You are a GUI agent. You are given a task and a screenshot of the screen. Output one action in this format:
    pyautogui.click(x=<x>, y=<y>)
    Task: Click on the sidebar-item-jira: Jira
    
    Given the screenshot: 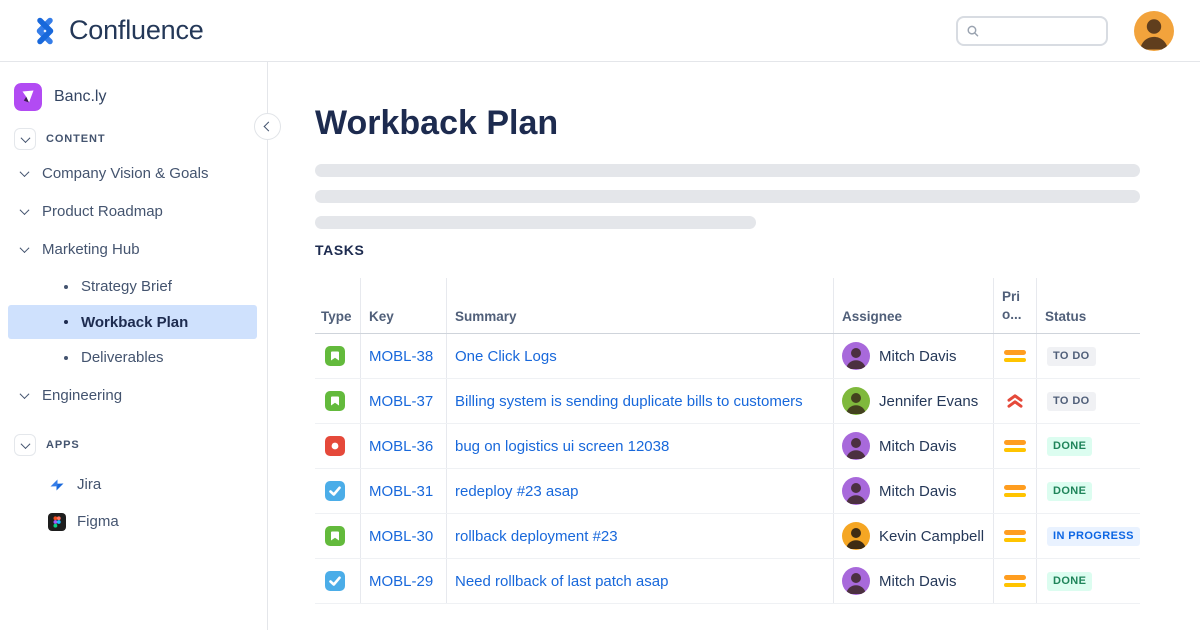 What is the action you would take?
    pyautogui.click(x=133, y=484)
    